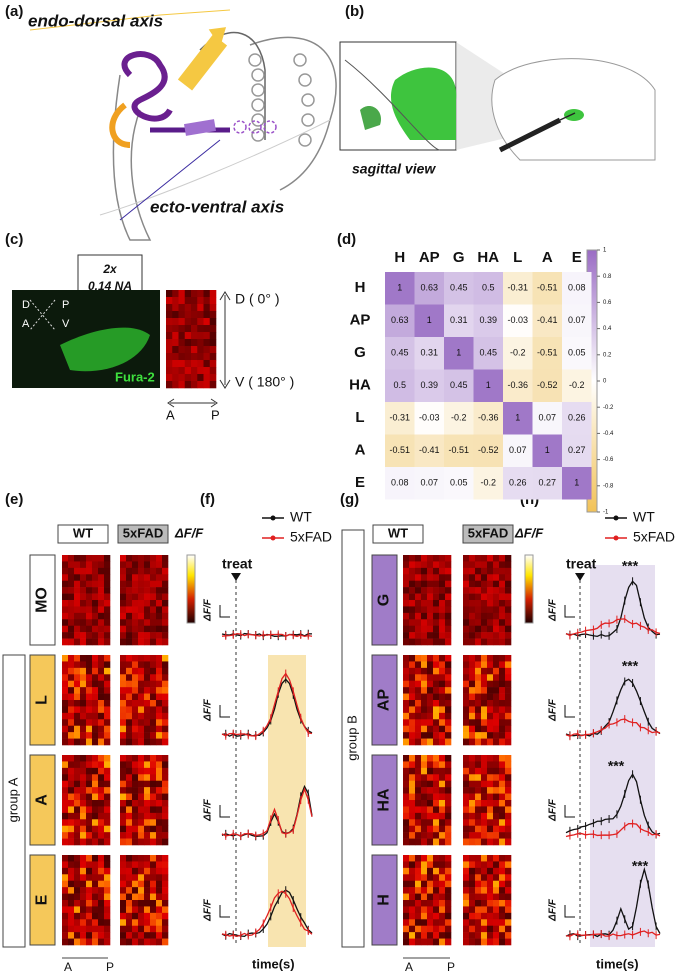 This screenshot has width=685, height=973. What do you see at coordinates (429, 320) in the screenshot?
I see `matrix-value: 1` at bounding box center [429, 320].